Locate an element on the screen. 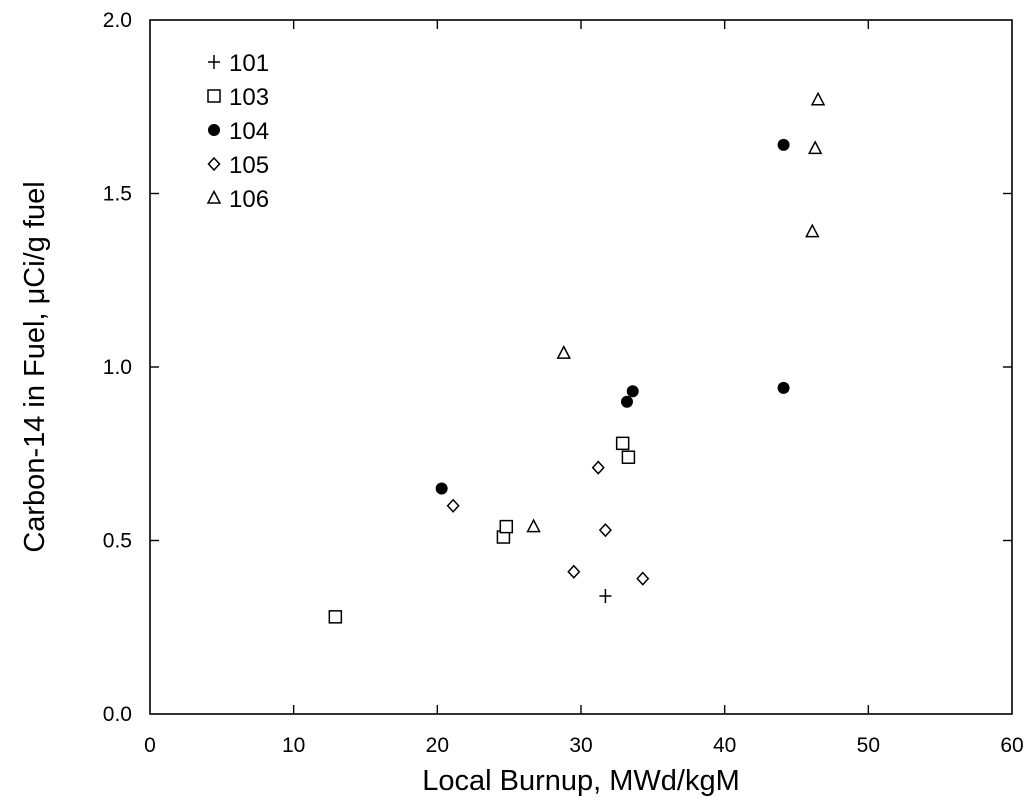  x-tick-label: 50 is located at coordinates (868, 745).